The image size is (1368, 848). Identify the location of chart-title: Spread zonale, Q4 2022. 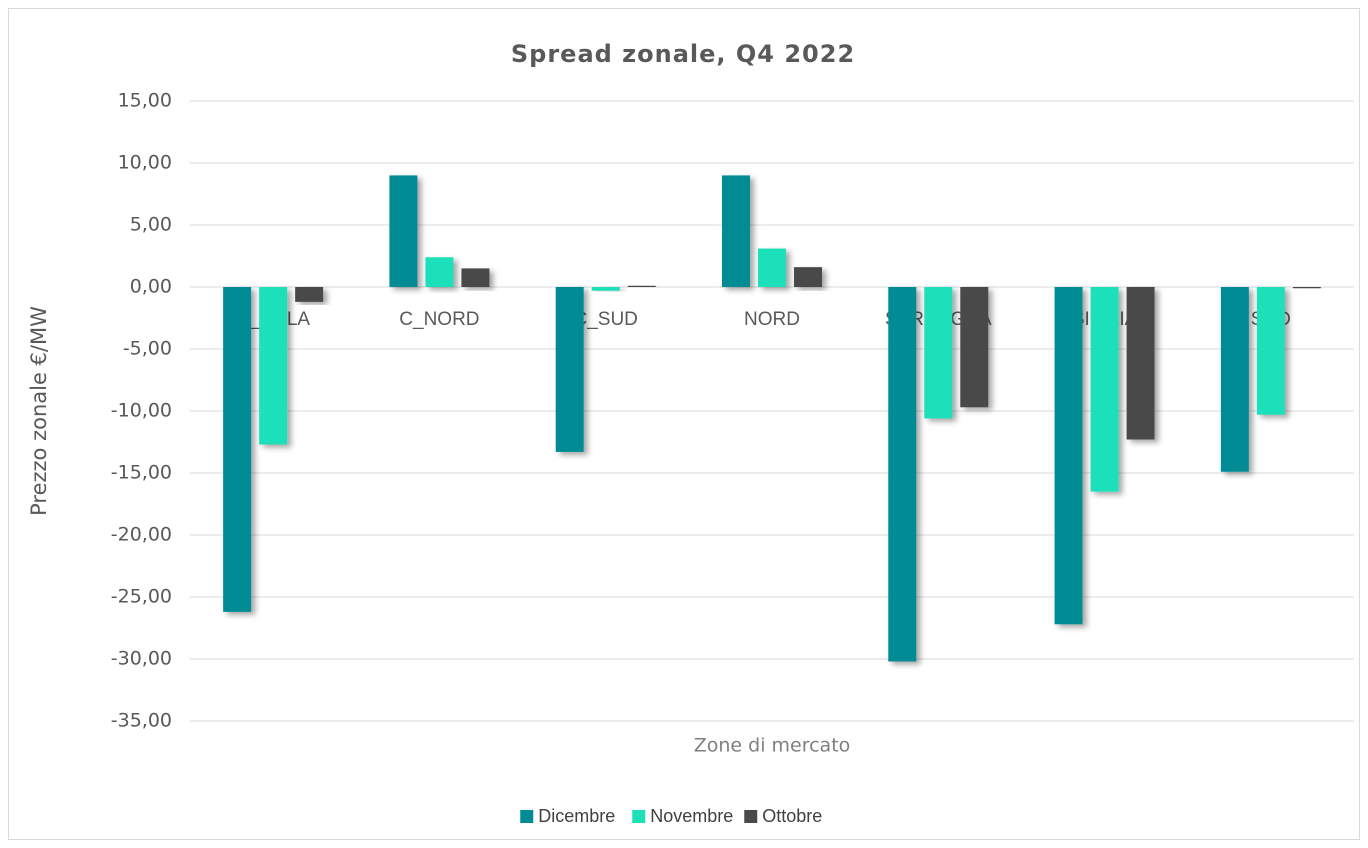
(683, 54).